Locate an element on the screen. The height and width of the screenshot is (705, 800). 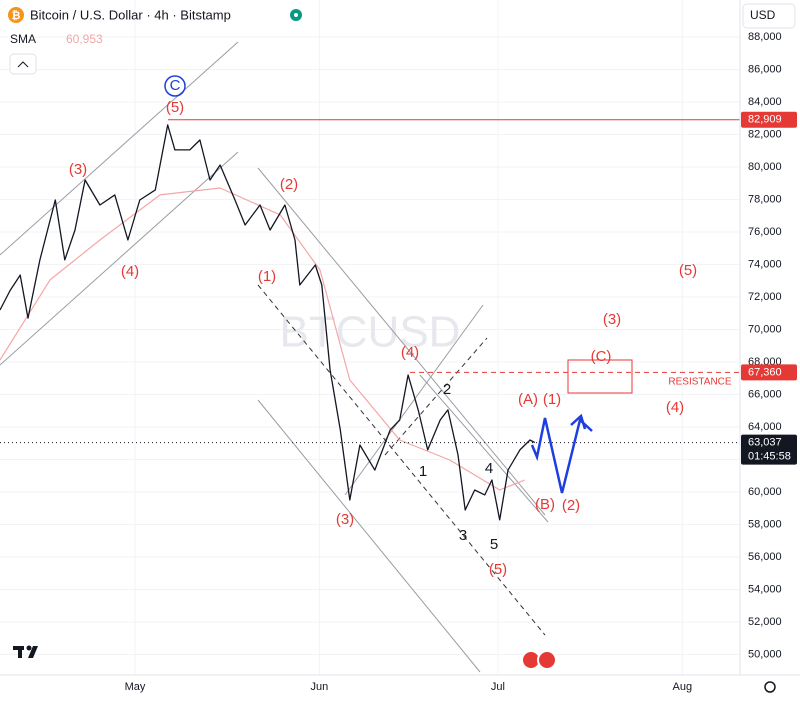
y-tick-label: 54,000 is located at coordinates (765, 589).